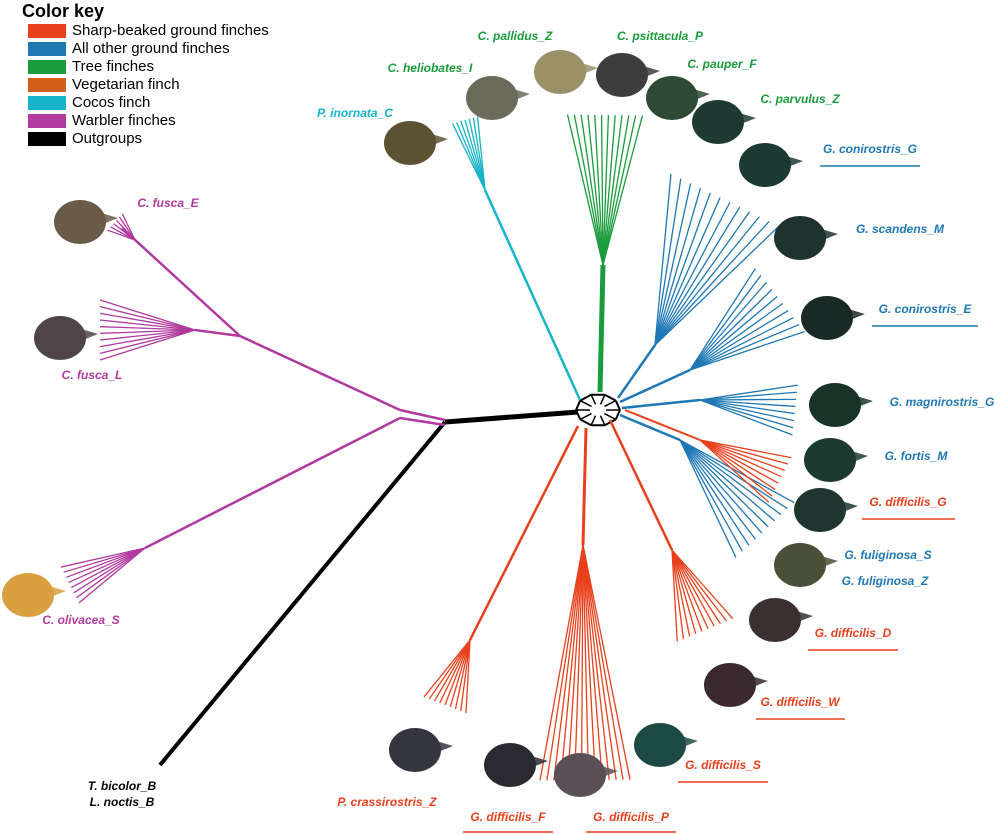  Describe the element at coordinates (907, 502) in the screenshot. I see `taxon-label: G. difficilis_G` at that location.